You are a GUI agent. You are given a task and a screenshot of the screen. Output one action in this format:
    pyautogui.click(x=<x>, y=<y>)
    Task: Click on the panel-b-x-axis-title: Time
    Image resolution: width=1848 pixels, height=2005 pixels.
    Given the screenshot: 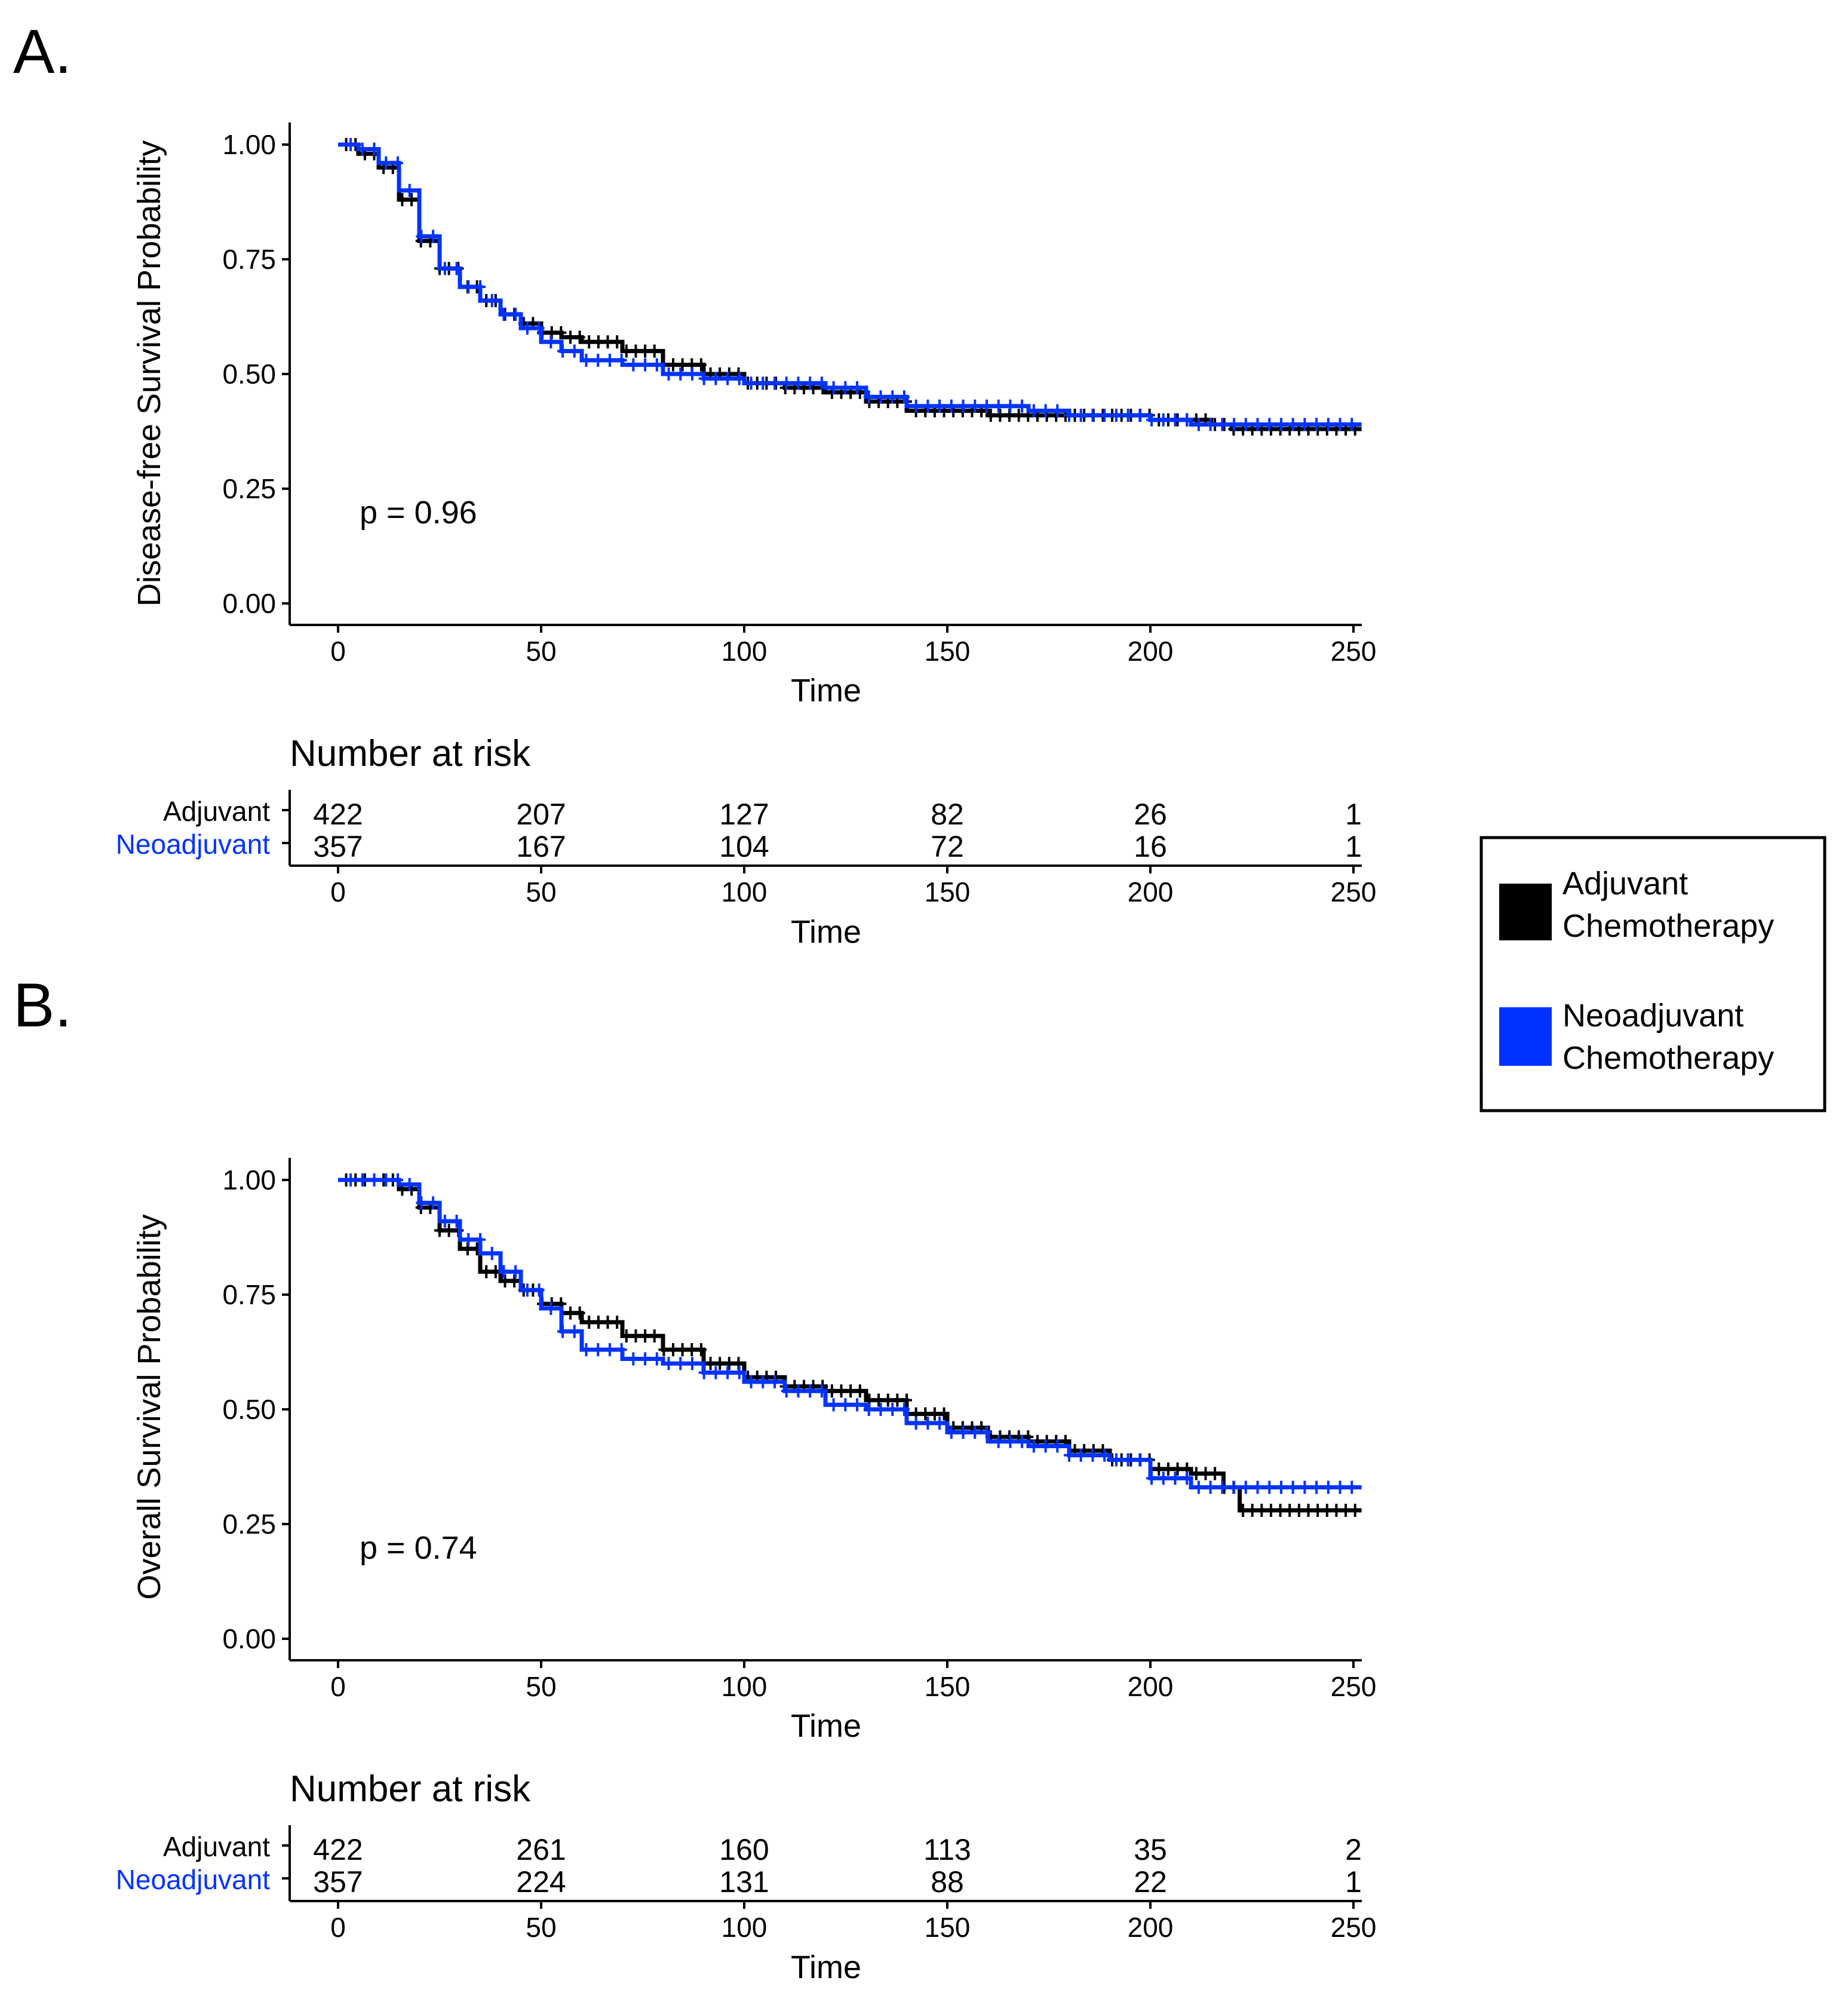 What is the action you would take?
    pyautogui.click(x=826, y=1726)
    